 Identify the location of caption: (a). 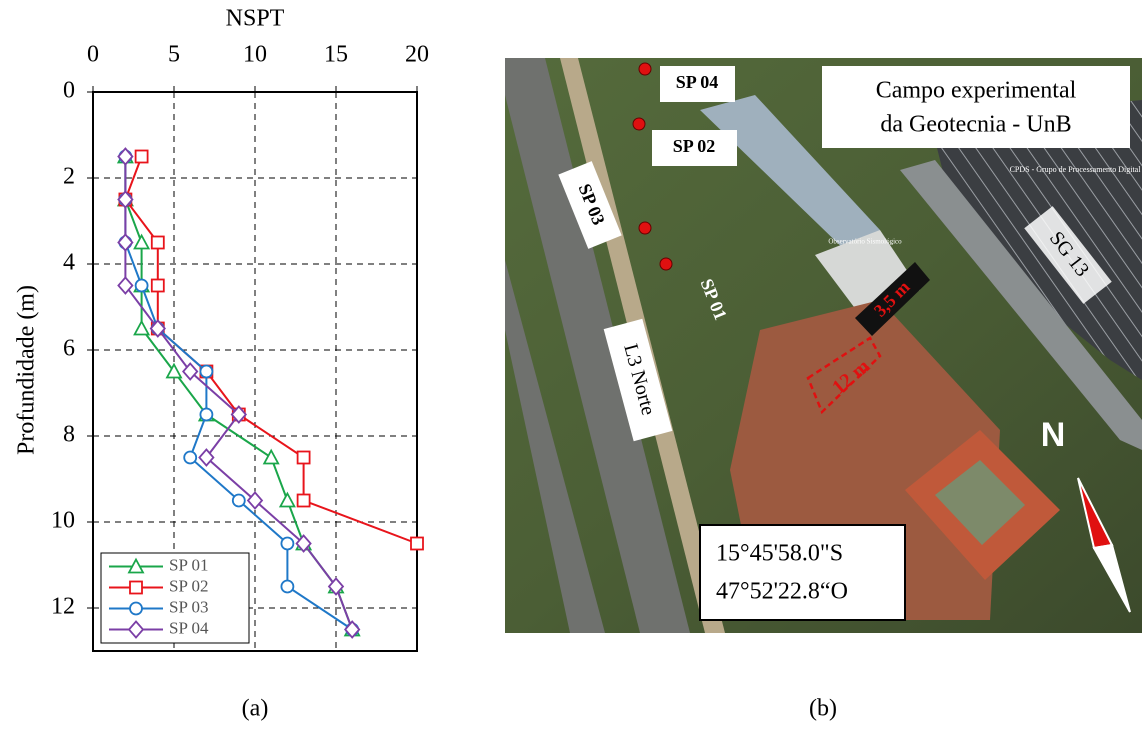
(255, 709).